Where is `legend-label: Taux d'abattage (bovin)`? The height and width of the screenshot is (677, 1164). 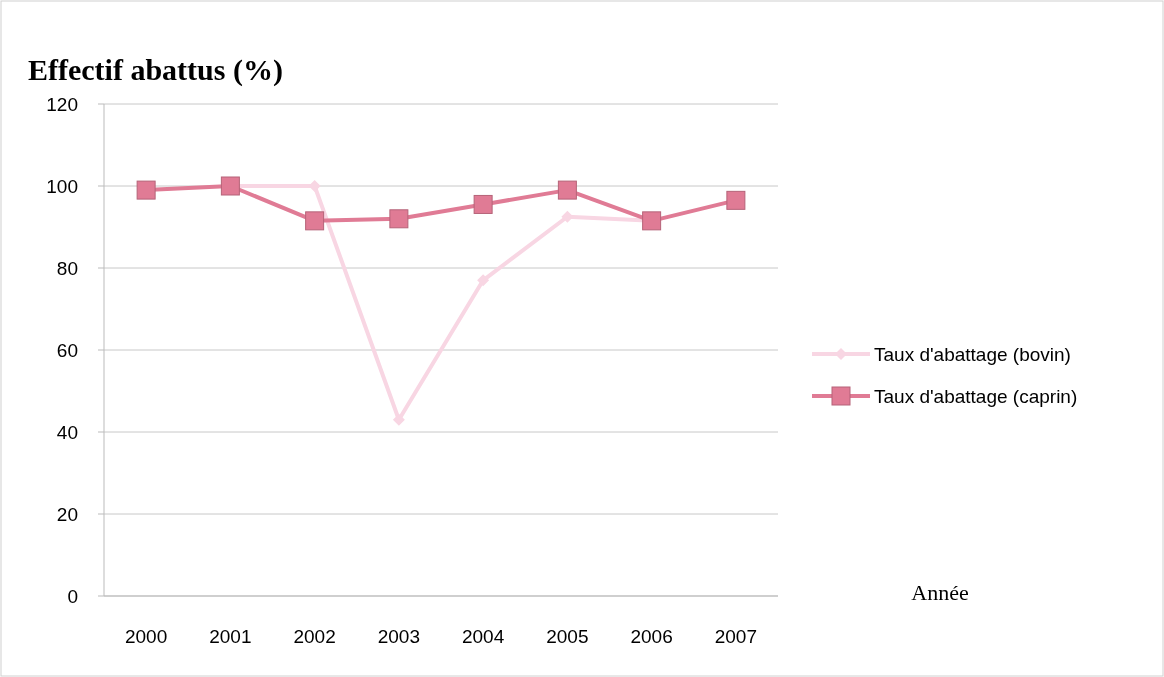
legend-label: Taux d'abattage (bovin) is located at coordinates (972, 354).